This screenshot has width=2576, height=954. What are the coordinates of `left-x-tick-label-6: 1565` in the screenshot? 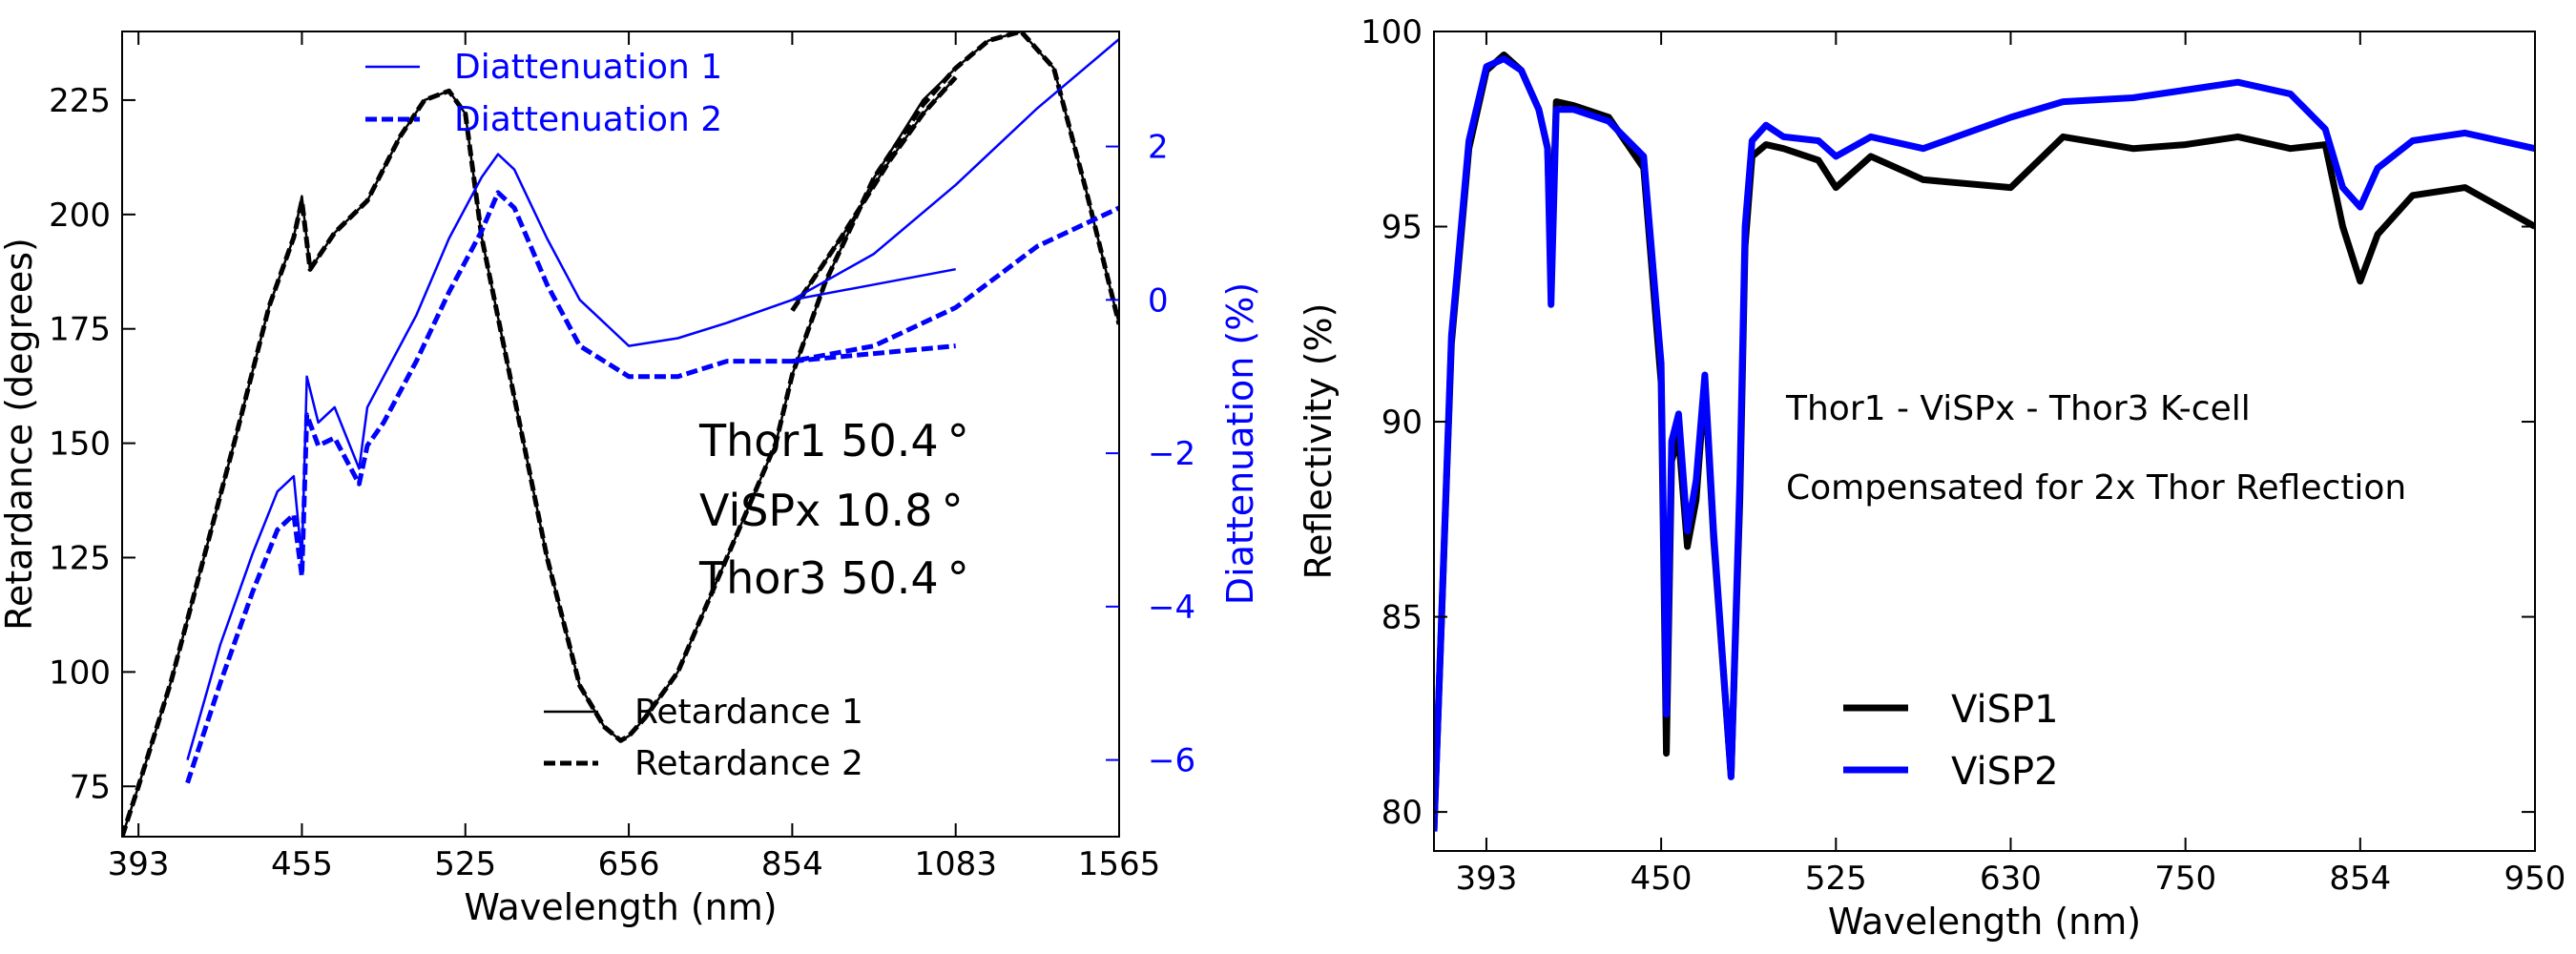 It's located at (1119, 864).